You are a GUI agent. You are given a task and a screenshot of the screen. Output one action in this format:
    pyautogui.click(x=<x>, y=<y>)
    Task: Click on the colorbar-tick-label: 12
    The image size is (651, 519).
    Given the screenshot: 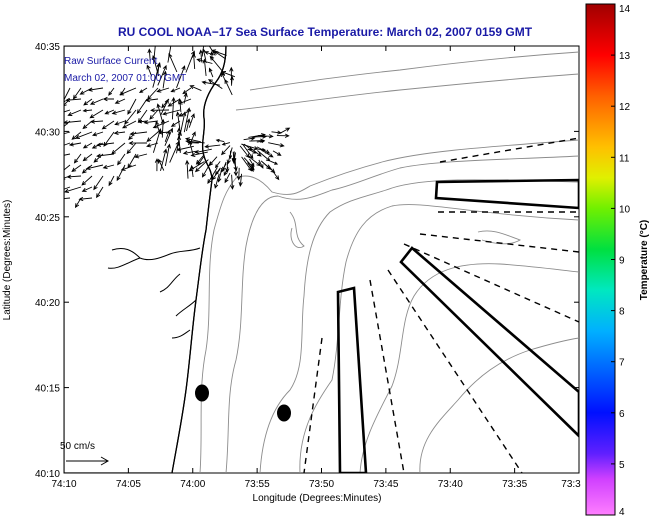 What is the action you would take?
    pyautogui.click(x=625, y=107)
    